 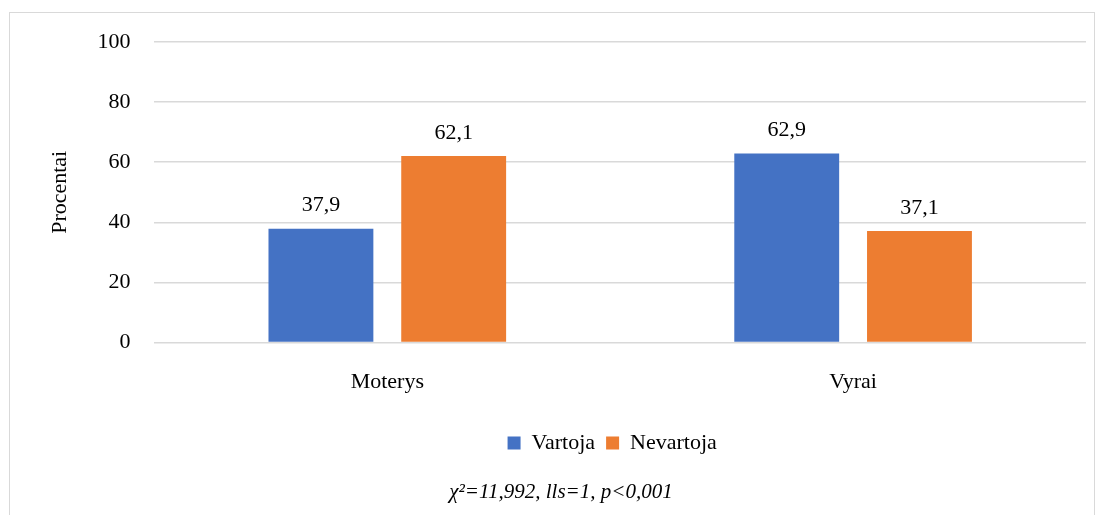 I want to click on data-label: 62,1, so click(x=453, y=131).